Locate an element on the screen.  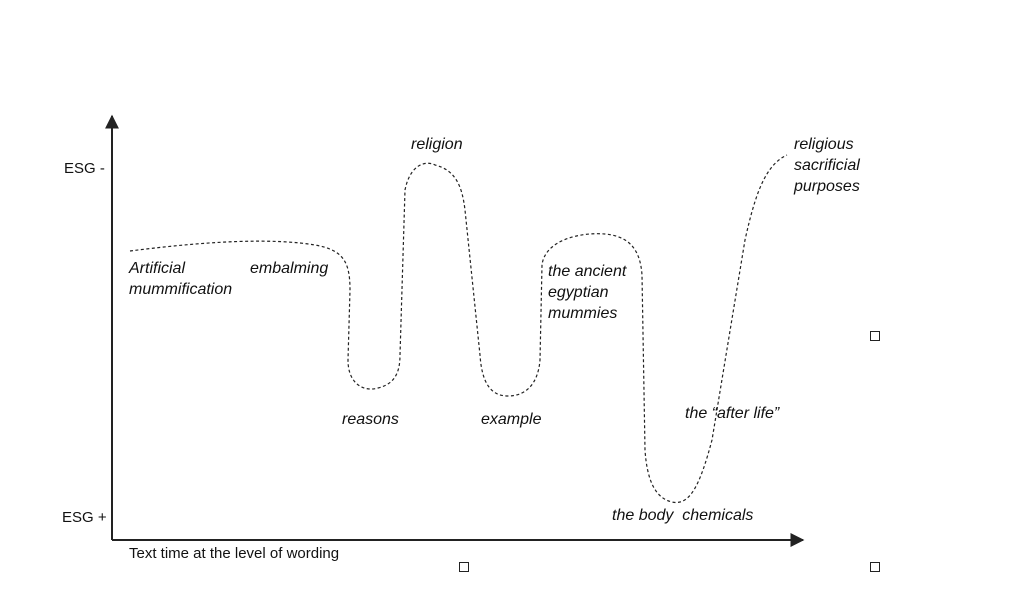
term-body-chemicals: the body chemicals is located at coordinates (683, 515).